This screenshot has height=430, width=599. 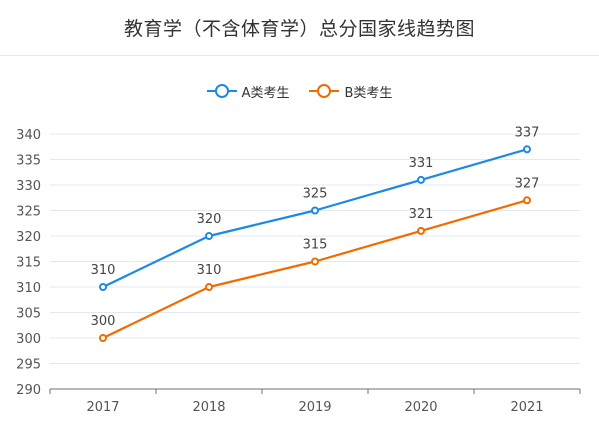 What do you see at coordinates (527, 183) in the screenshot?
I see `data-label: 327` at bounding box center [527, 183].